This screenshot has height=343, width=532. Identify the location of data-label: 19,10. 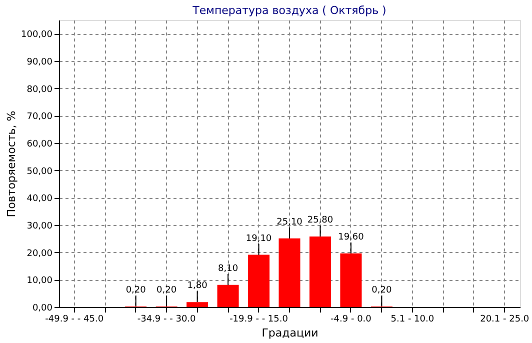
(259, 239).